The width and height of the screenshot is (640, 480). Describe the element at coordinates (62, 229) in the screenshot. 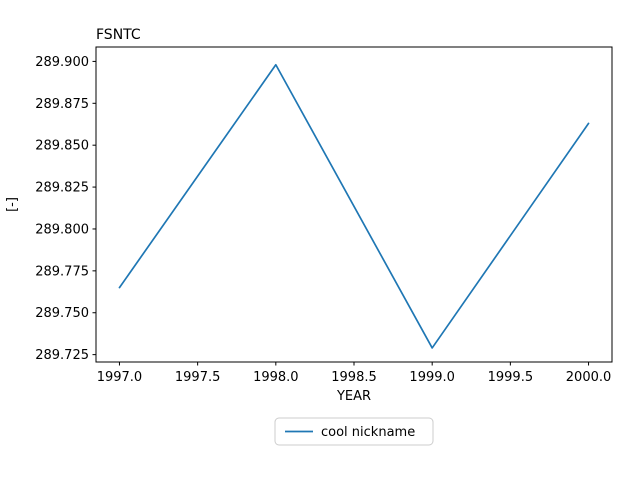

I see `y-tick-label: 289.800` at that location.